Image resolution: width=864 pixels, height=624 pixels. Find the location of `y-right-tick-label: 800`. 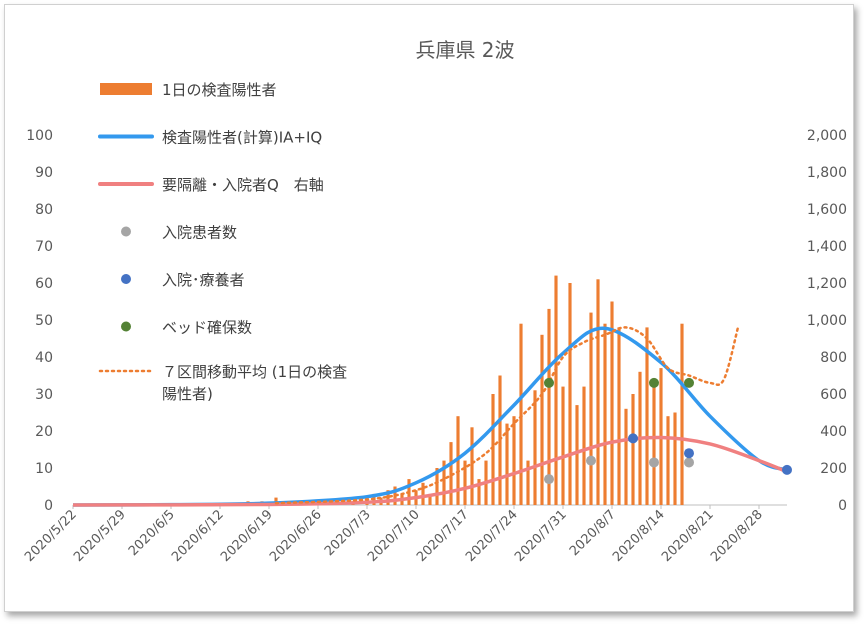

y-right-tick-label: 800 is located at coordinates (833, 358).